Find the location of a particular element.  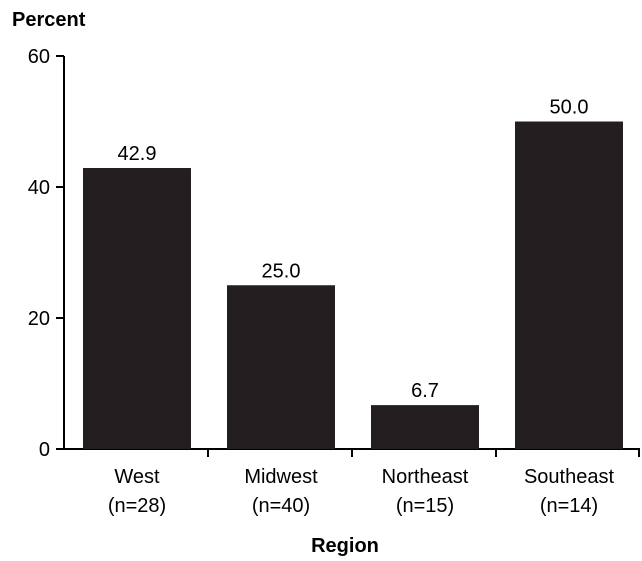

bar-value-label: 50.0 is located at coordinates (569, 108).